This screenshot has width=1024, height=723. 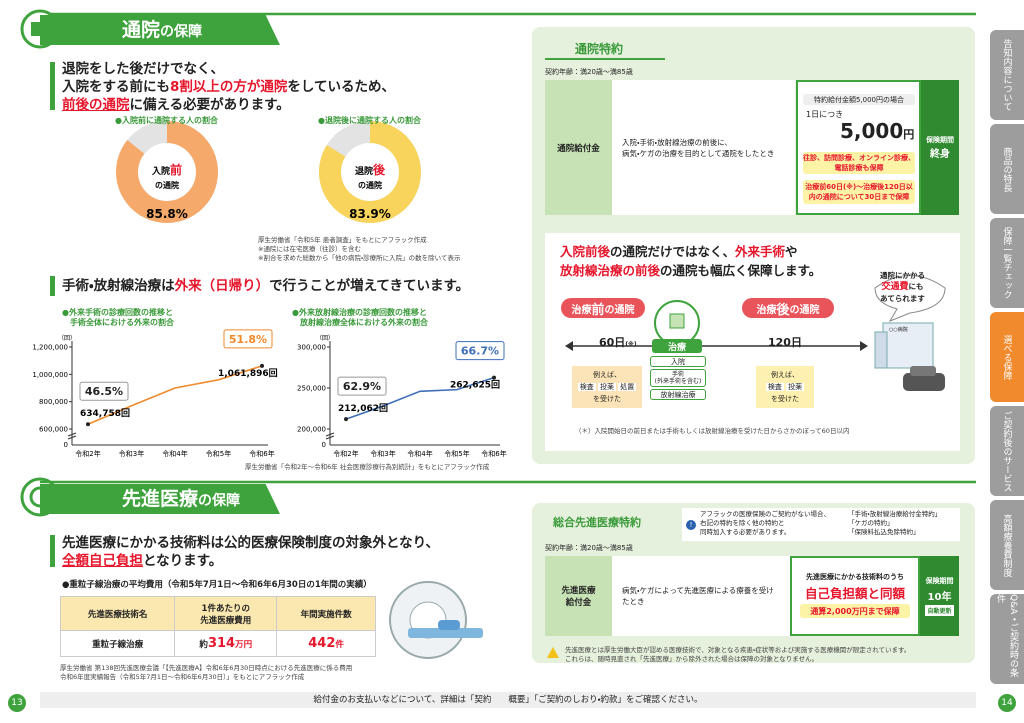 I want to click on text: 放射線治療, so click(x=678, y=394).